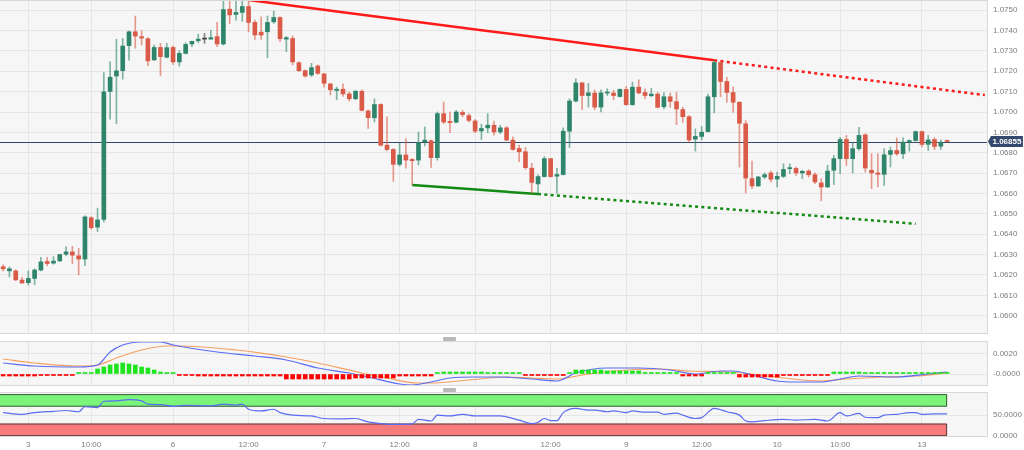 The image size is (1024, 450). Describe the element at coordinates (1006, 193) in the screenshot. I see `y-tick-label: 1.0660` at that location.